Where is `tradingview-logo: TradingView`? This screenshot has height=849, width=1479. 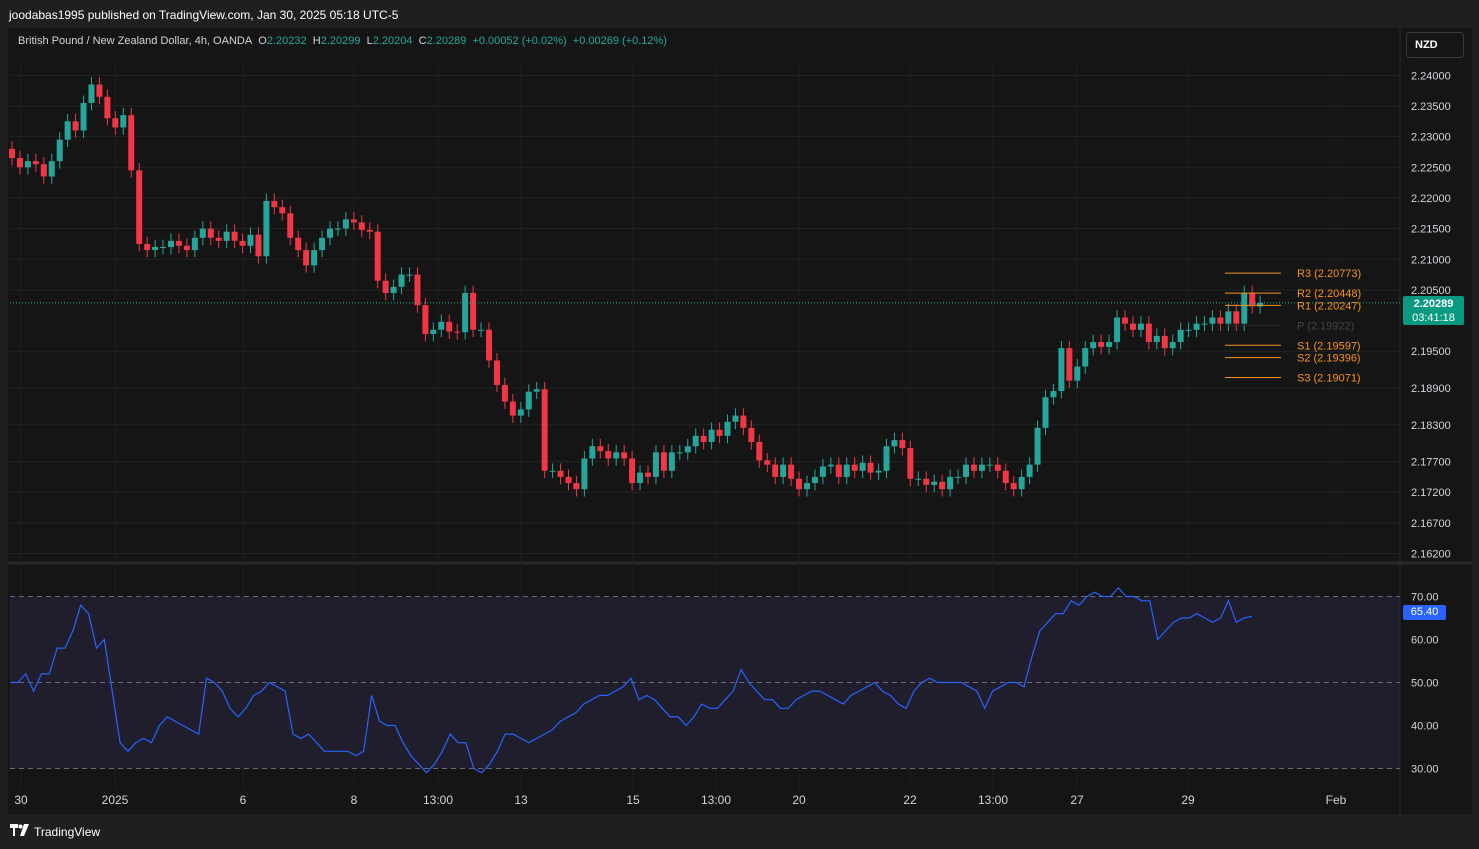
tradingview-logo: TradingView is located at coordinates (55, 831).